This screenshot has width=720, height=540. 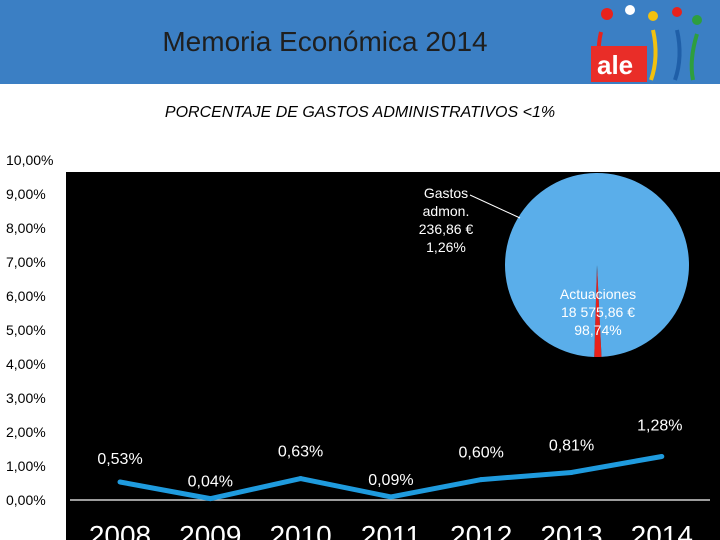 What do you see at coordinates (391, 530) in the screenshot?
I see `x-tick-label: 2011` at bounding box center [391, 530].